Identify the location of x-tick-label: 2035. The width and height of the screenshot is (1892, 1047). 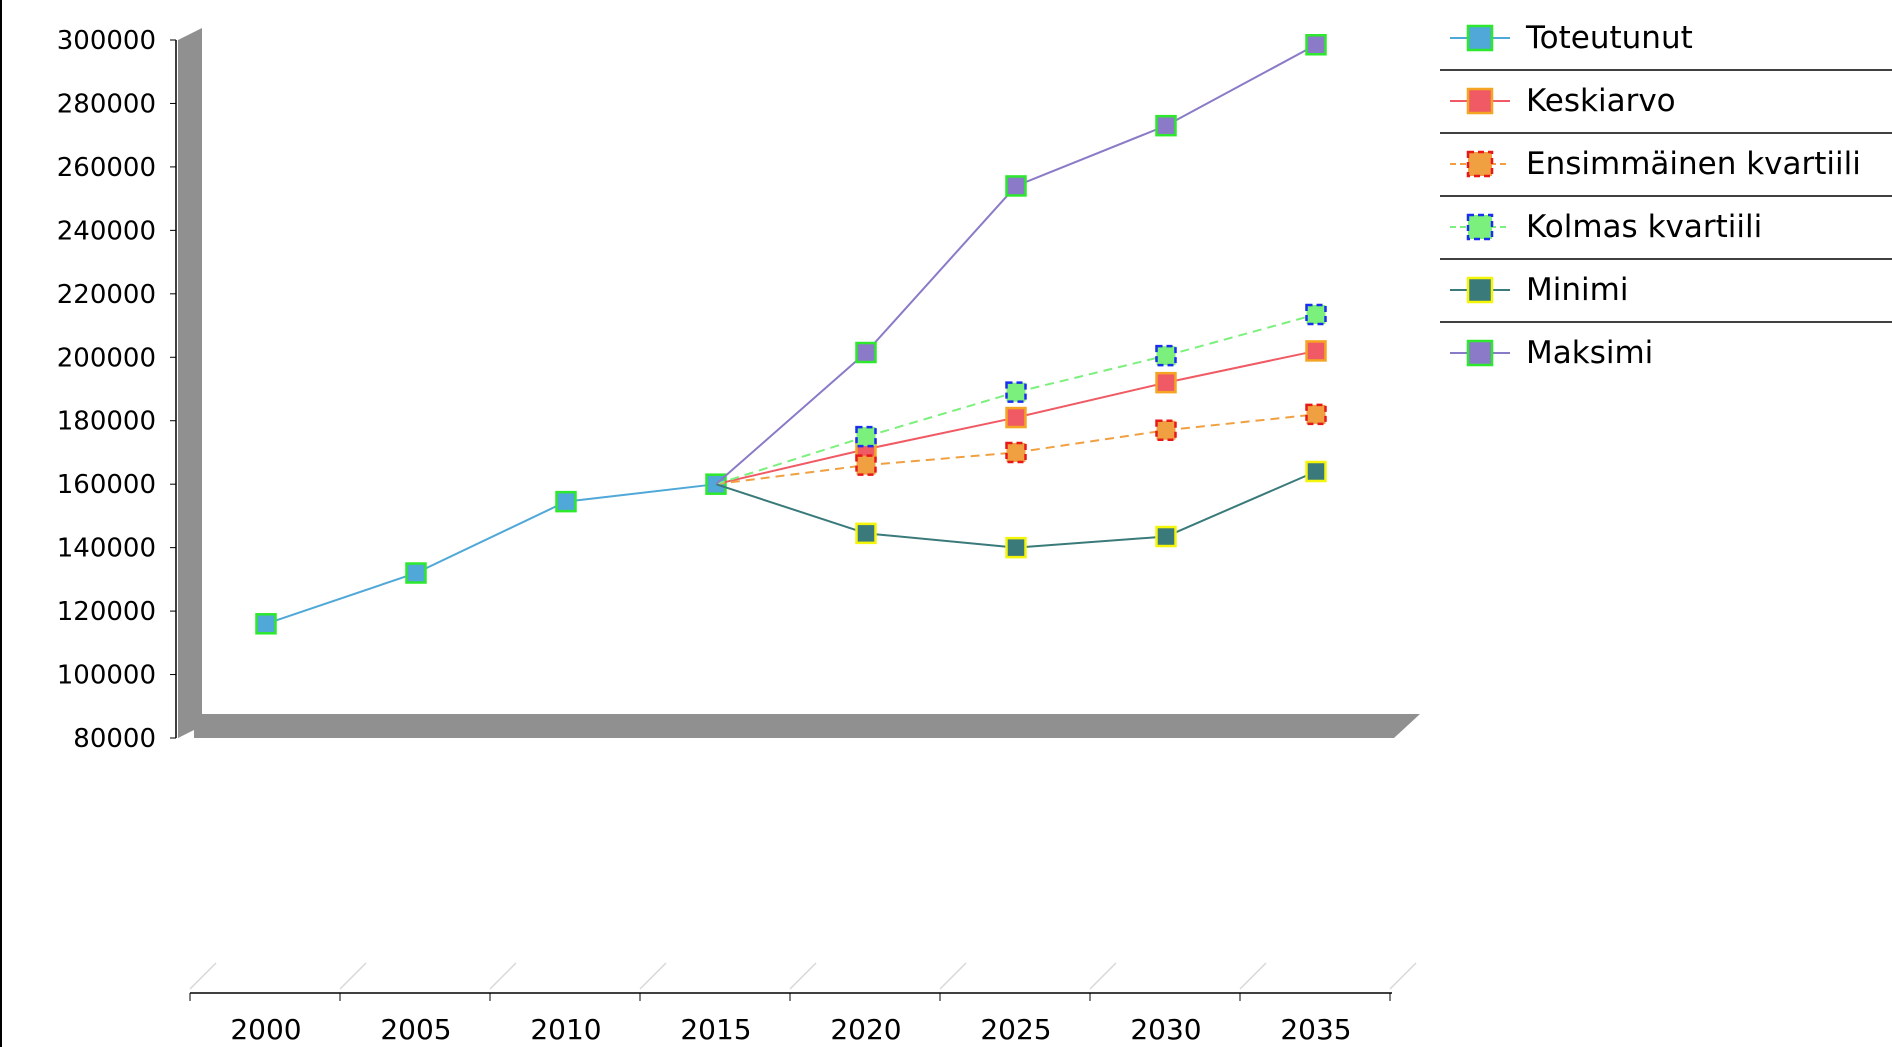
(1315, 1029).